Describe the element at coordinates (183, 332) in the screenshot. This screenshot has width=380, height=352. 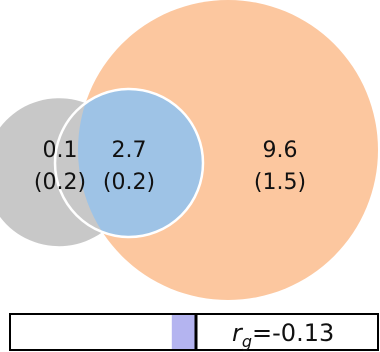
I see `rg-bar` at that location.